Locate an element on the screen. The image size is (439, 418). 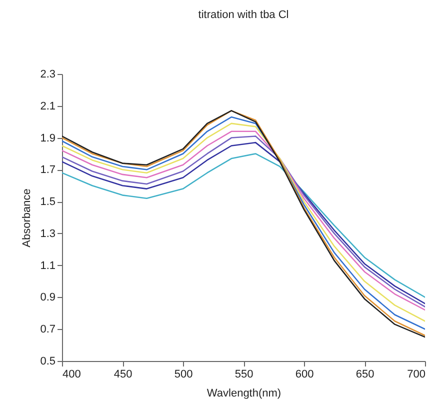
x-tick-label: 450 is located at coordinates (123, 374).